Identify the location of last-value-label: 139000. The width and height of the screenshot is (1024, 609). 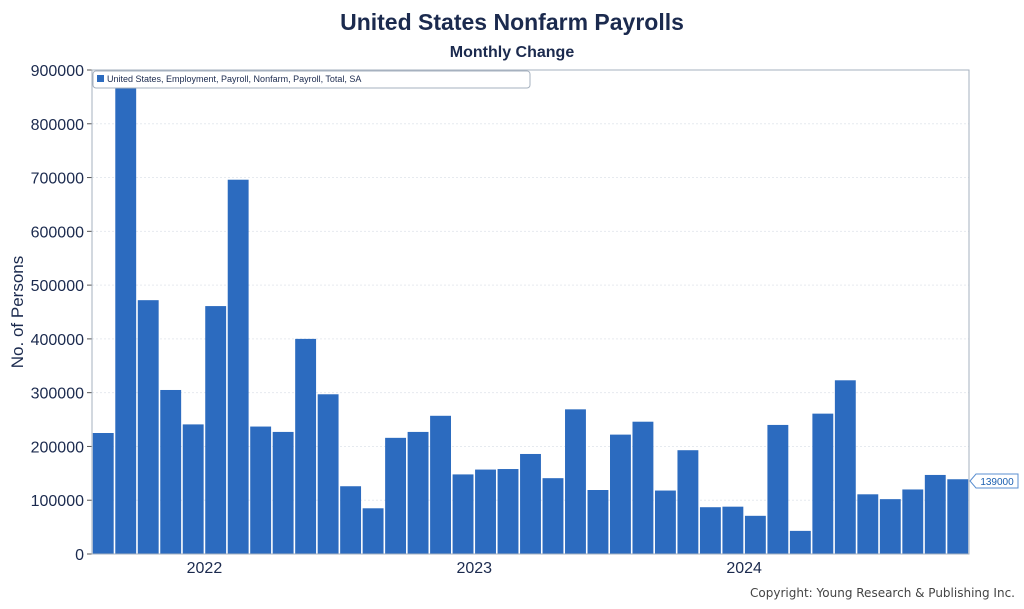
(997, 482).